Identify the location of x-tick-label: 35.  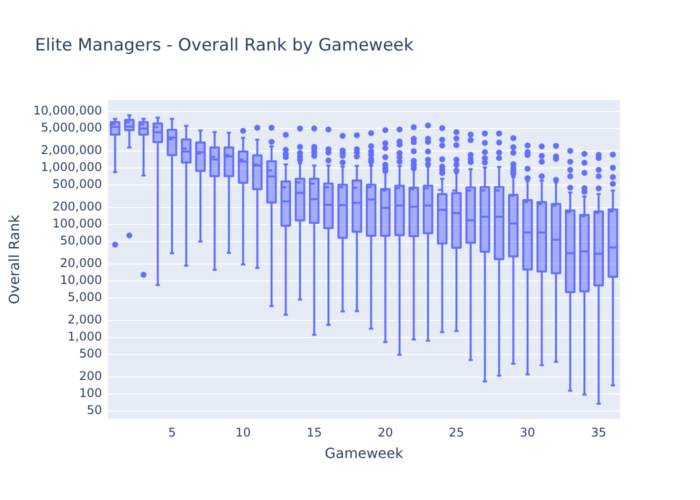
(598, 432).